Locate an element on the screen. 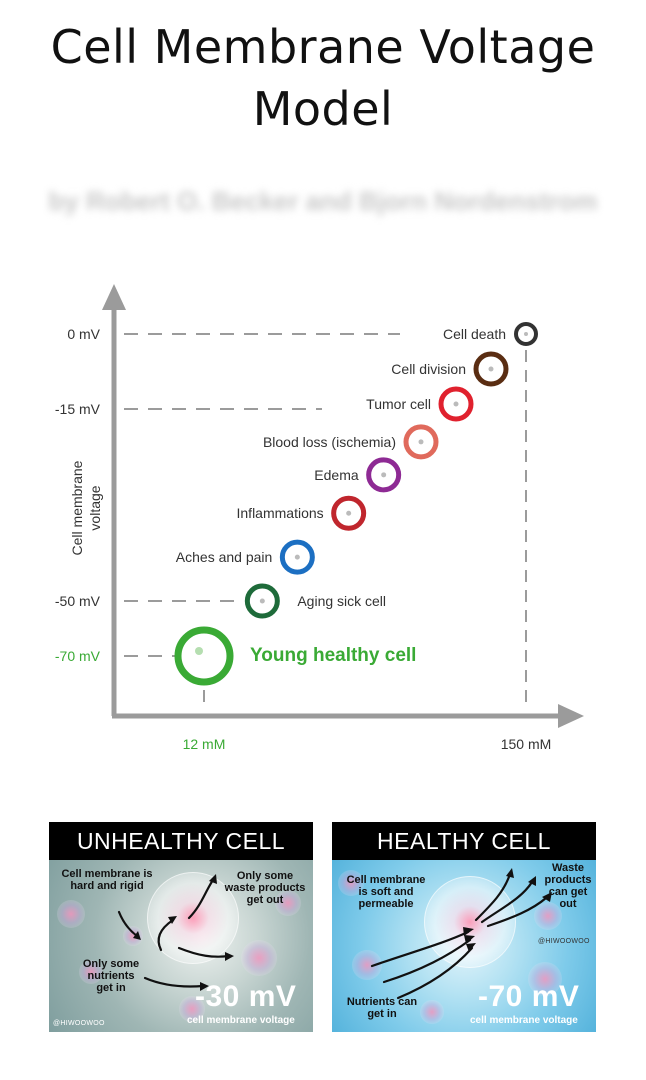  page-title-line-2: Model is located at coordinates (323, 109).